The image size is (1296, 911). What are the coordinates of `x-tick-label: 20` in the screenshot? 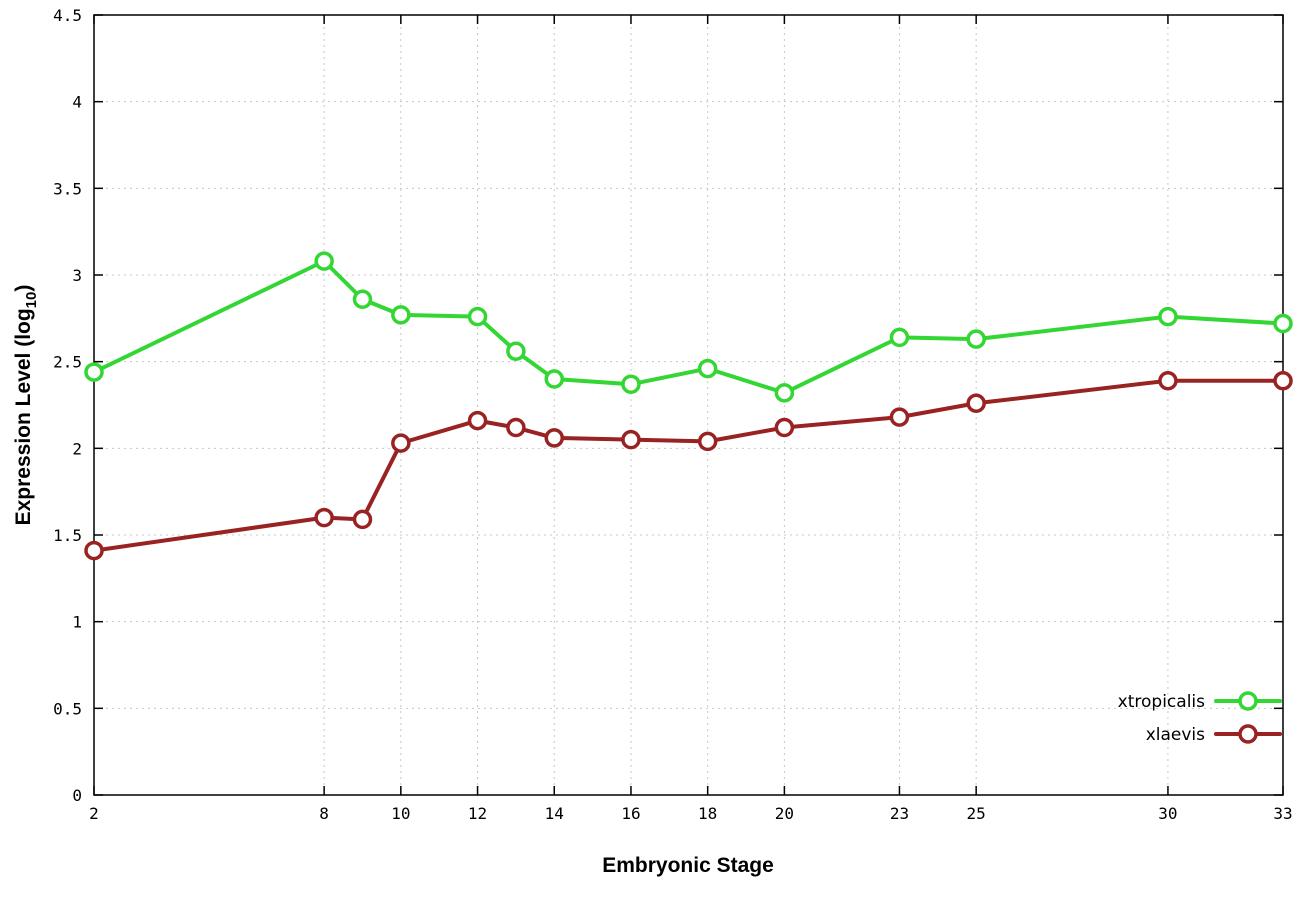 It's located at (784, 813).